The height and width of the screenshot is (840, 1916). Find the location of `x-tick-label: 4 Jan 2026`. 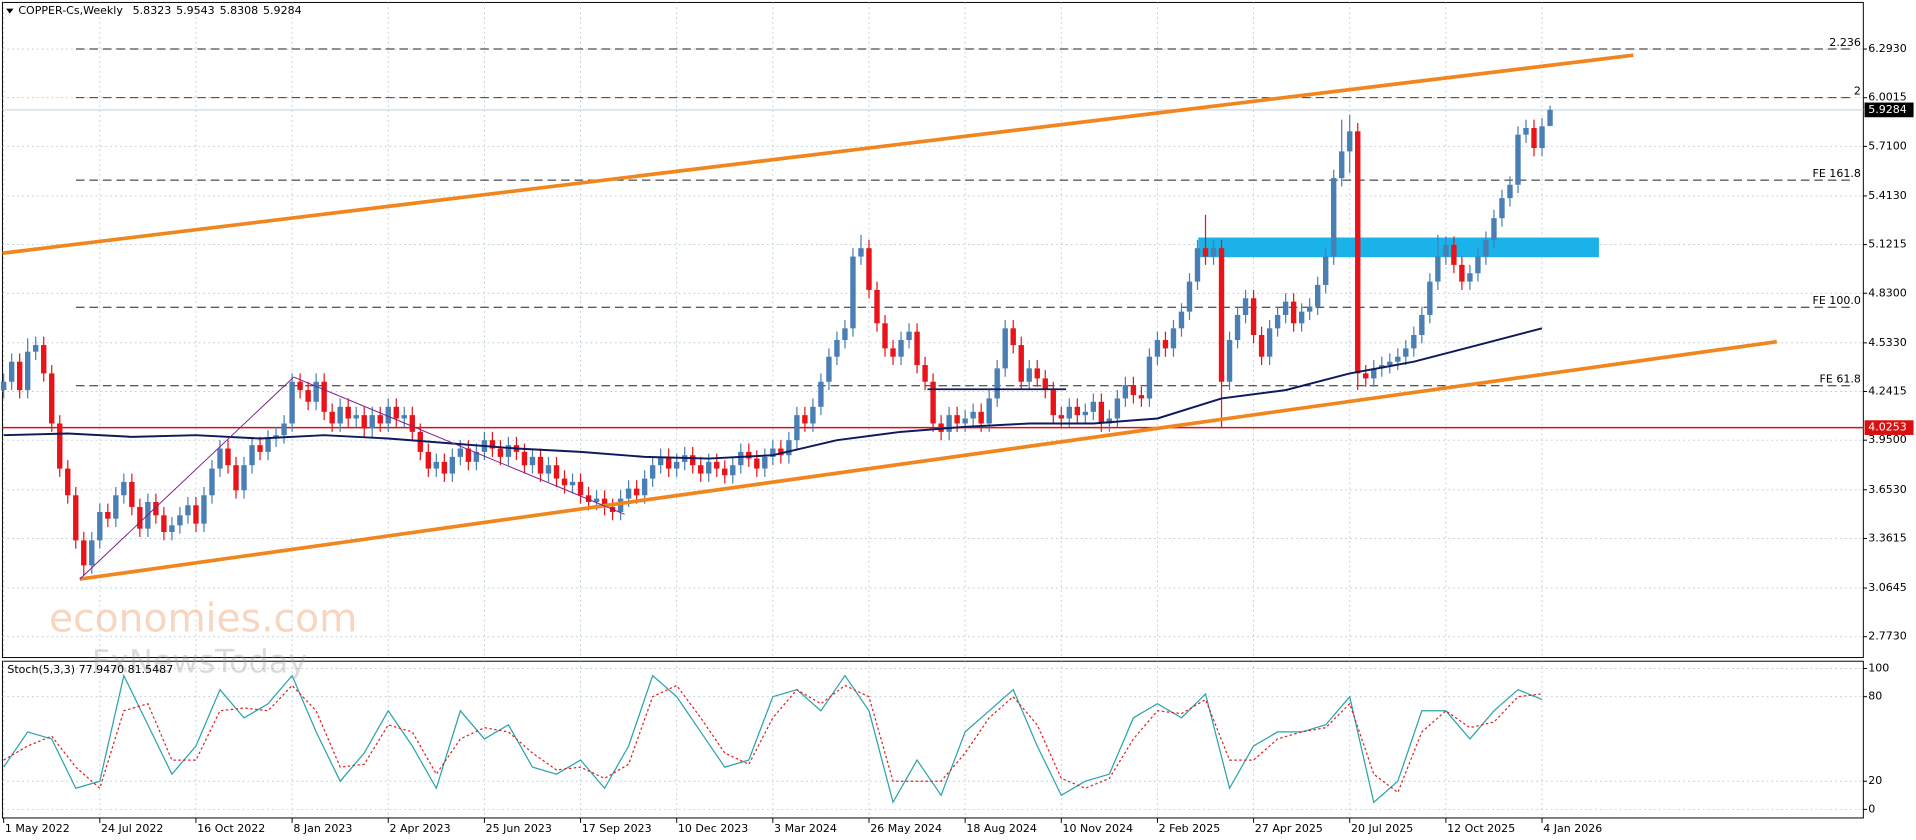

x-tick-label: 4 Jan 2026 is located at coordinates (1572, 828).